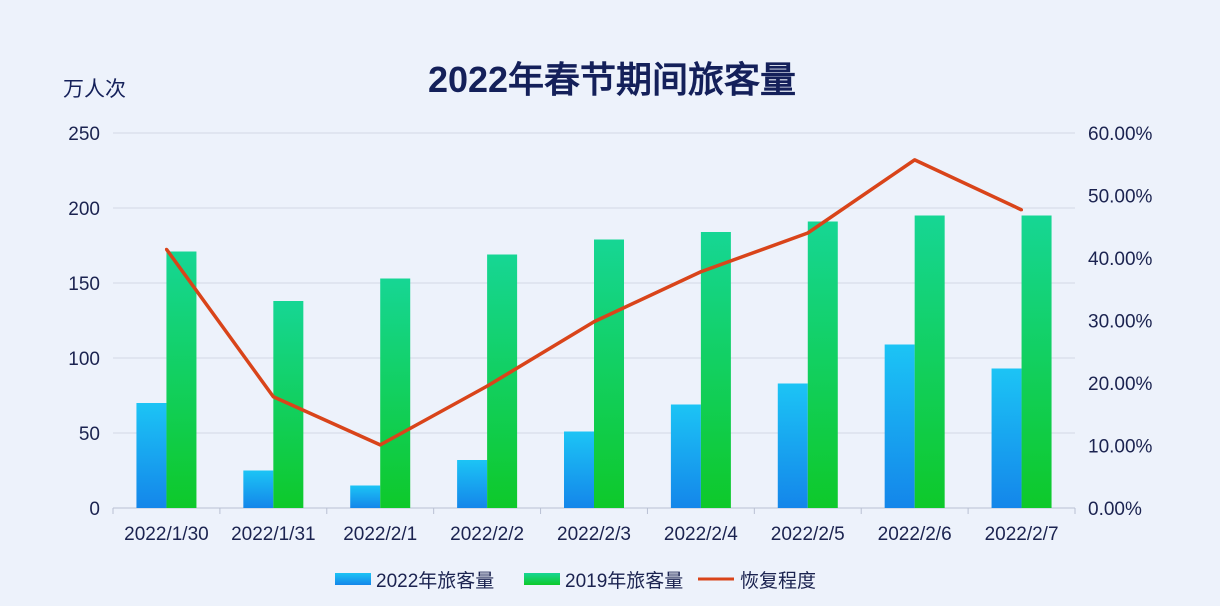  I want to click on y2-tick-label: 40.00%, so click(1120, 259).